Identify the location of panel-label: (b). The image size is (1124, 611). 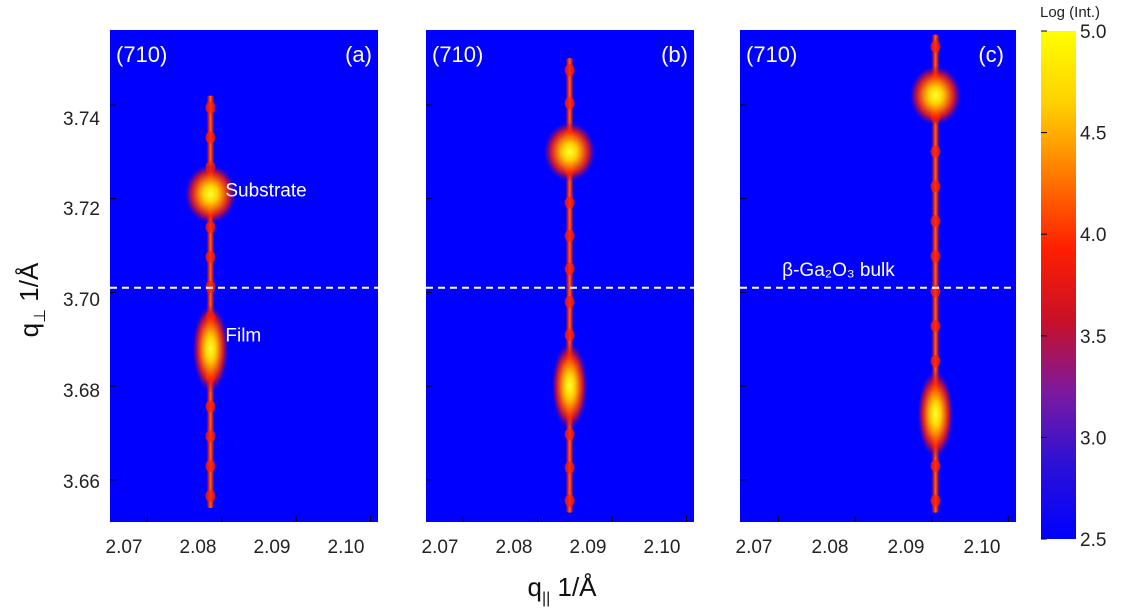
(674, 54).